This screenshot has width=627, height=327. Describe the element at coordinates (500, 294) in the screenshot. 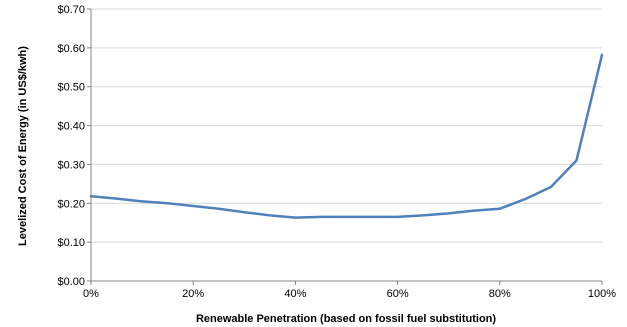

I see `x-tick-label-4: 80%` at that location.